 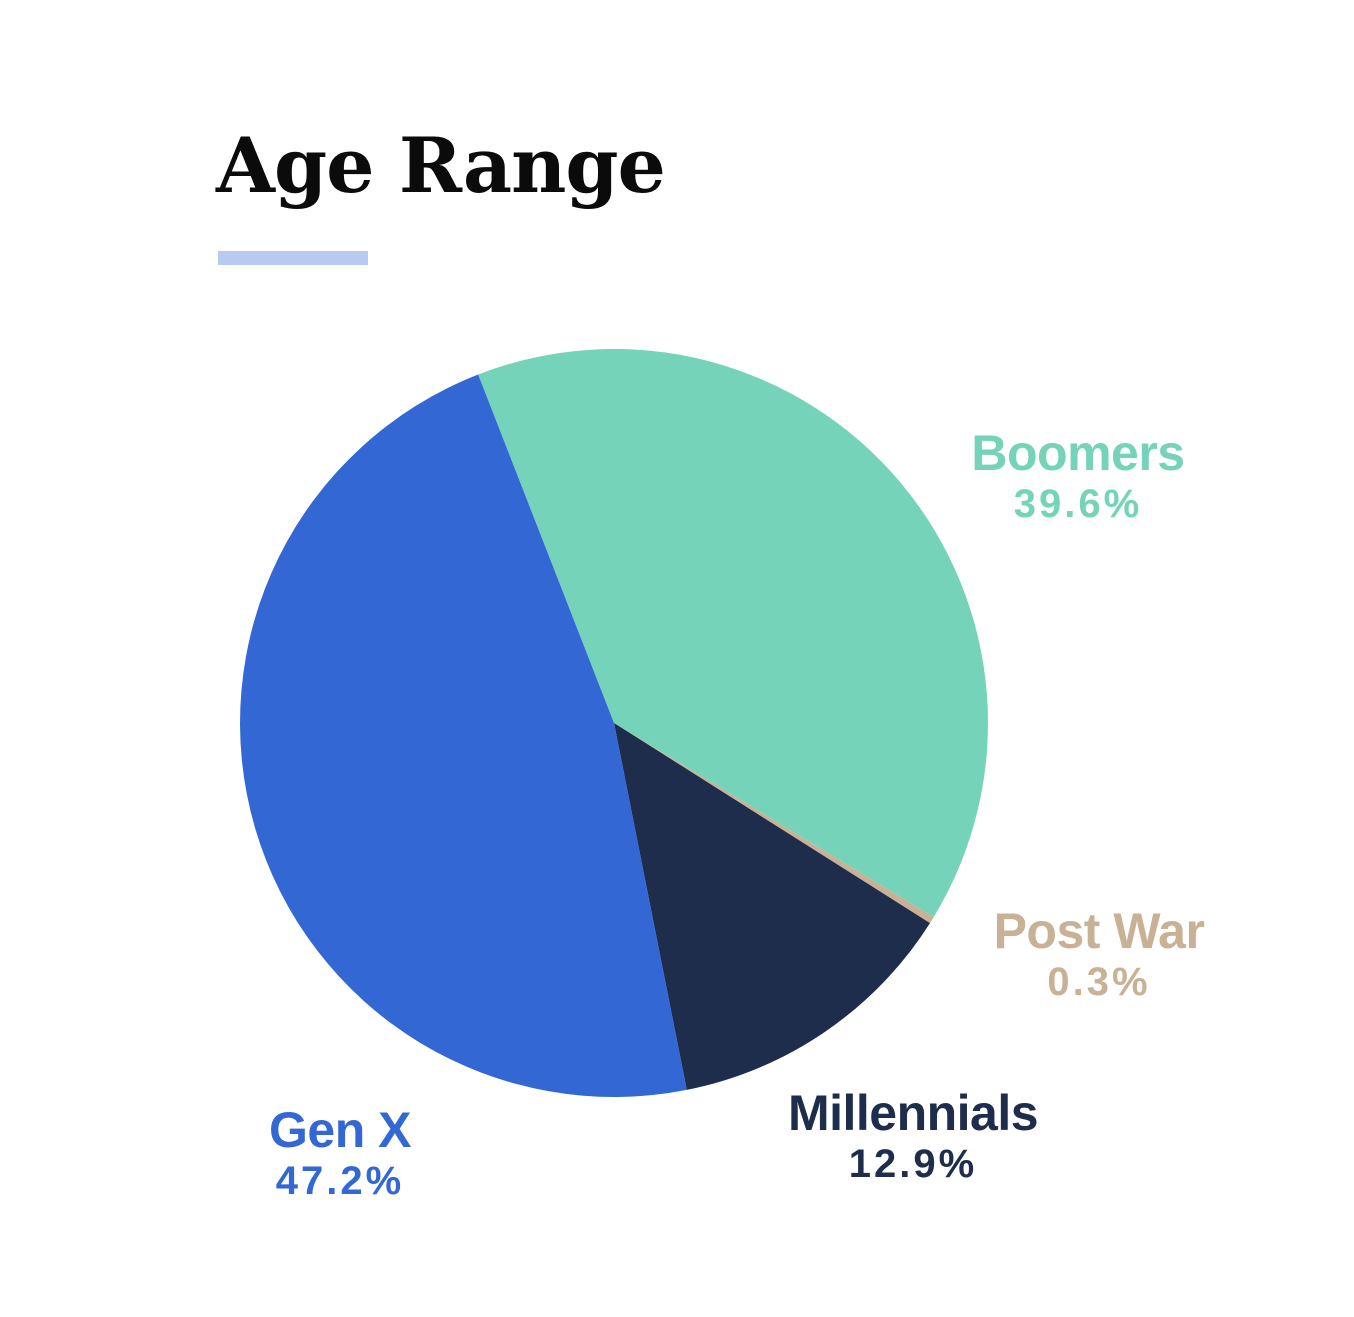 What do you see at coordinates (340, 1181) in the screenshot?
I see `slice-value: 47.2%` at bounding box center [340, 1181].